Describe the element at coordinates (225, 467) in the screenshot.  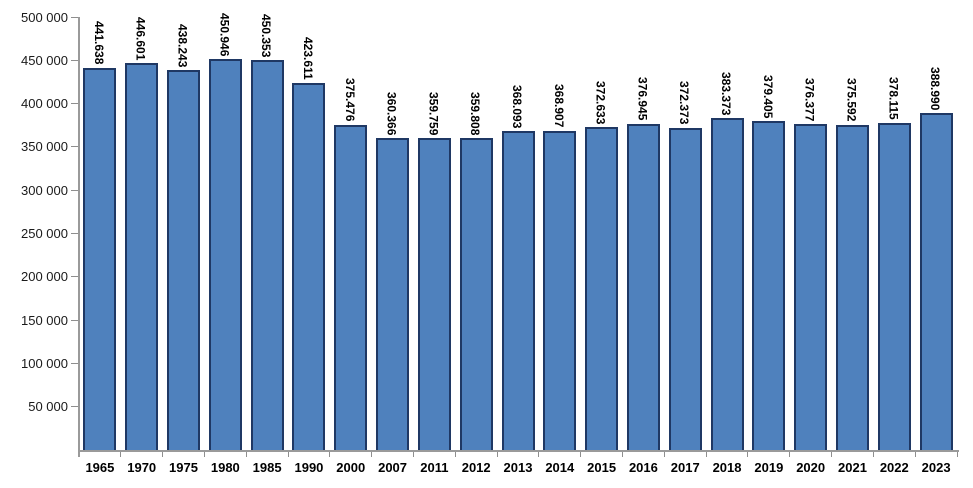
I see `x-tick-label-1980: 1980` at that location.